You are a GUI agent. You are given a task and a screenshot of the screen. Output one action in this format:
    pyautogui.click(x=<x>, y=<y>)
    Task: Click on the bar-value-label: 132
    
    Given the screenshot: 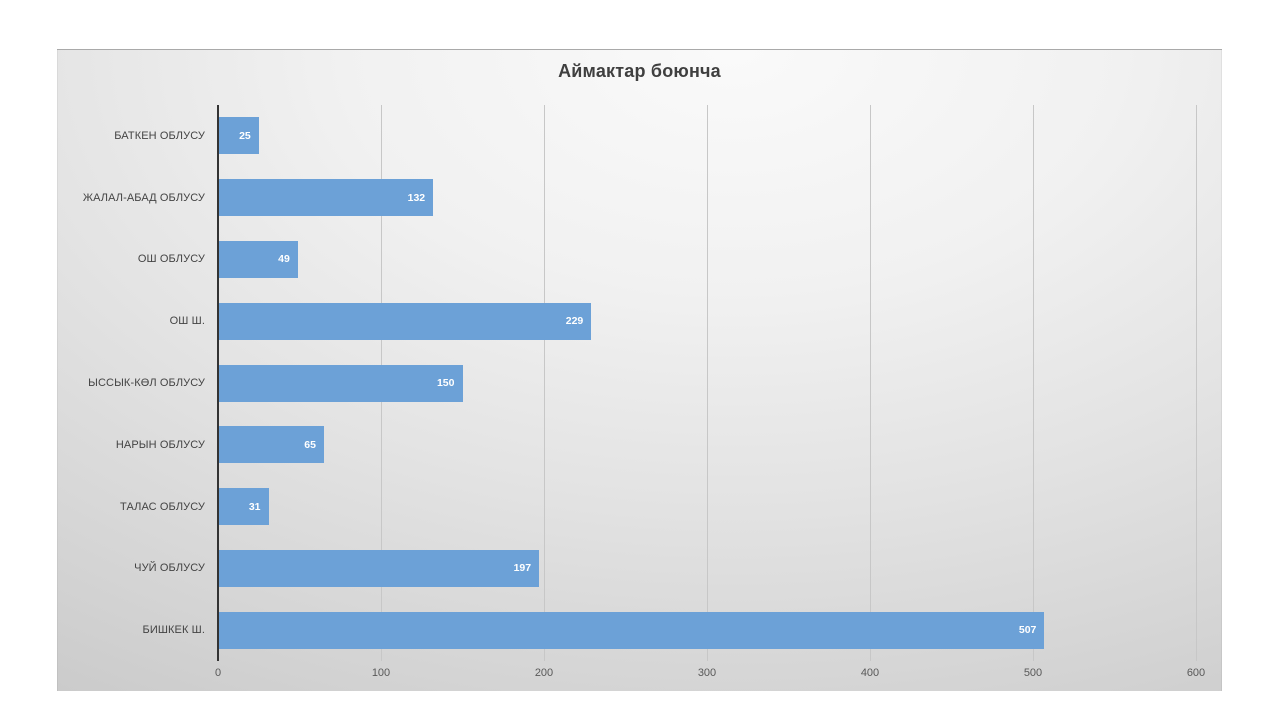 What is the action you would take?
    pyautogui.click(x=416, y=197)
    